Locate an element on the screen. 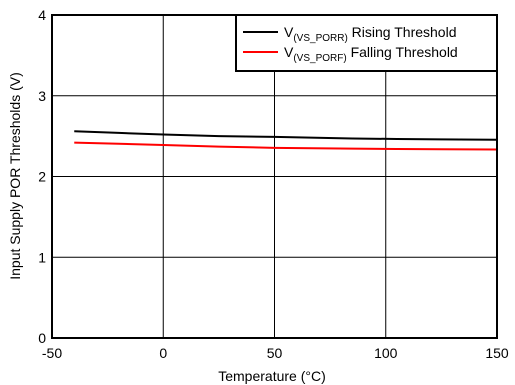  legend-box is located at coordinates (366, 43).